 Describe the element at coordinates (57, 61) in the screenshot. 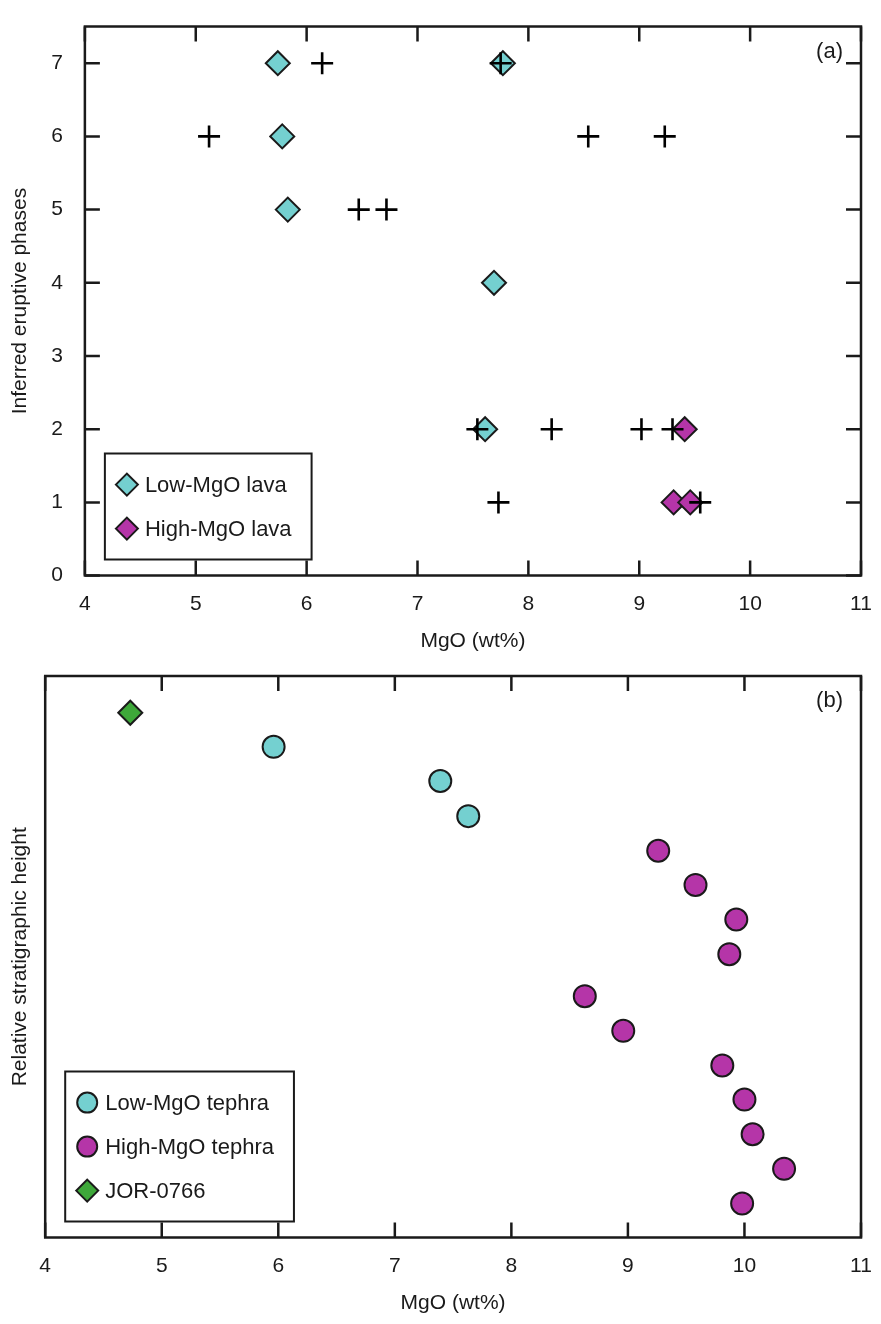

I see `y-tick-label: 7` at that location.